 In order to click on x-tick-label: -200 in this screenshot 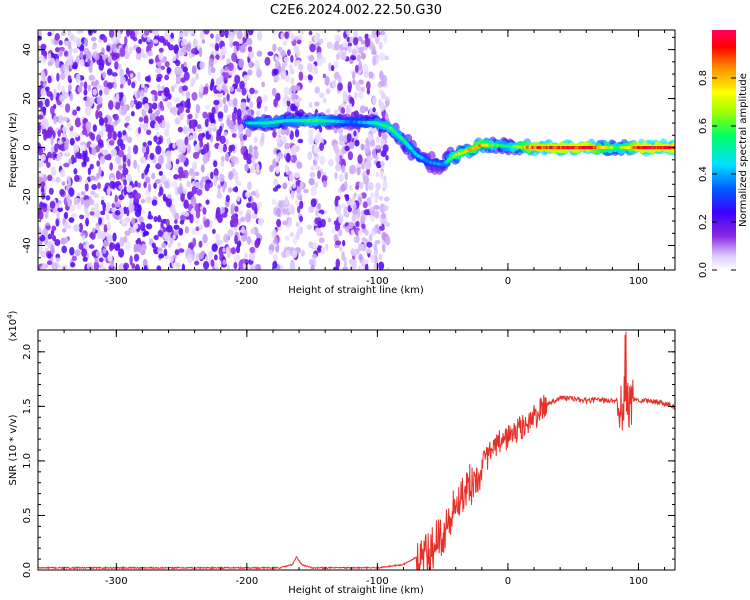, I will do `click(247, 581)`.